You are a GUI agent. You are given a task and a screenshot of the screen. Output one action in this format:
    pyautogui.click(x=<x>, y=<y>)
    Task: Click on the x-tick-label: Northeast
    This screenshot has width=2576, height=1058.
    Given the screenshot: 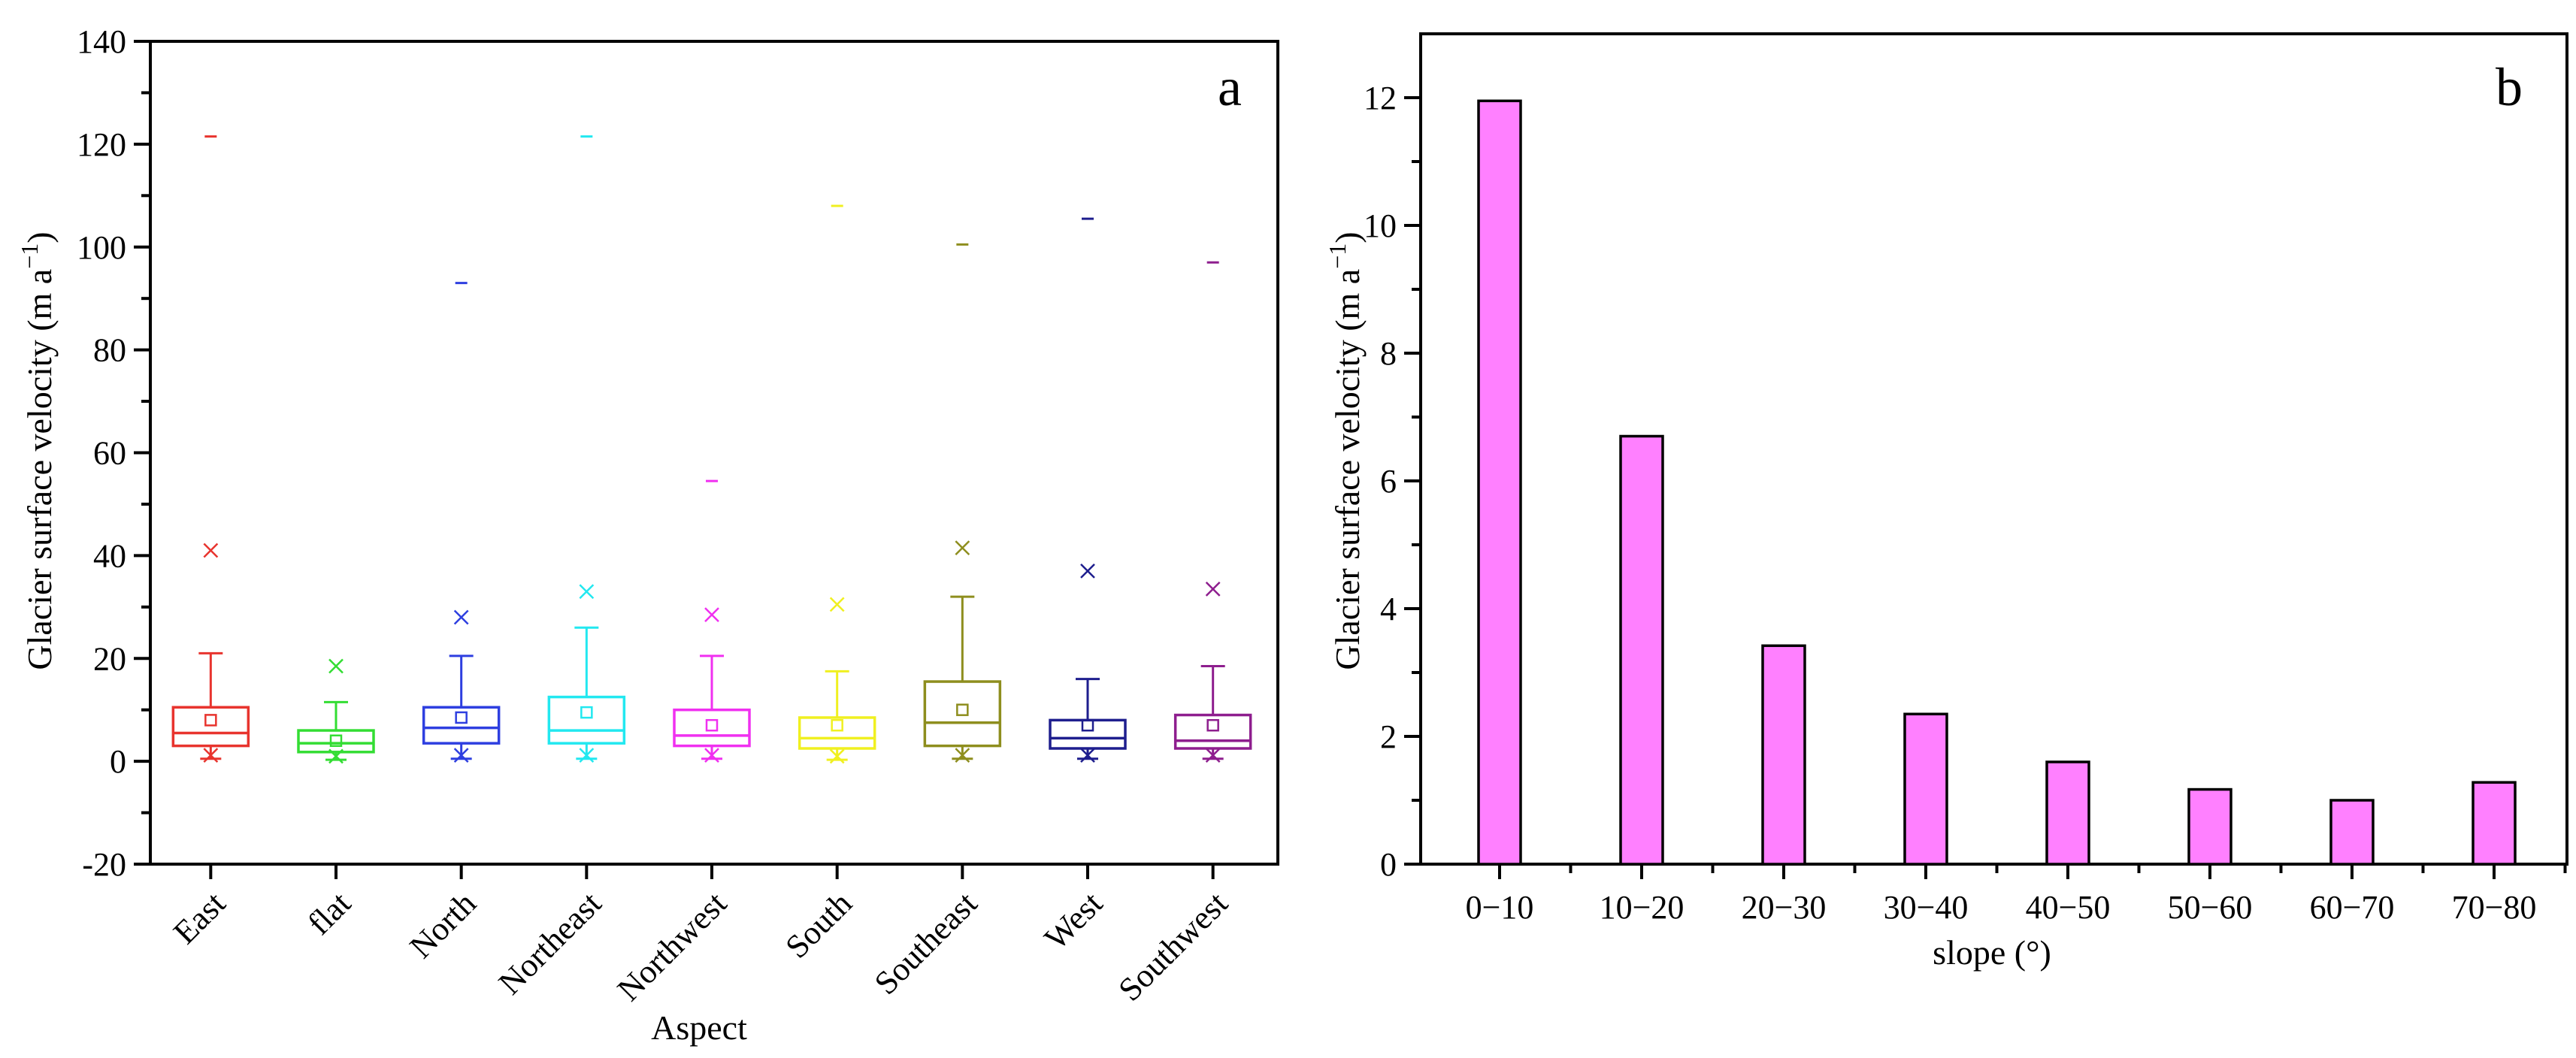 What is the action you would take?
    pyautogui.click(x=550, y=943)
    